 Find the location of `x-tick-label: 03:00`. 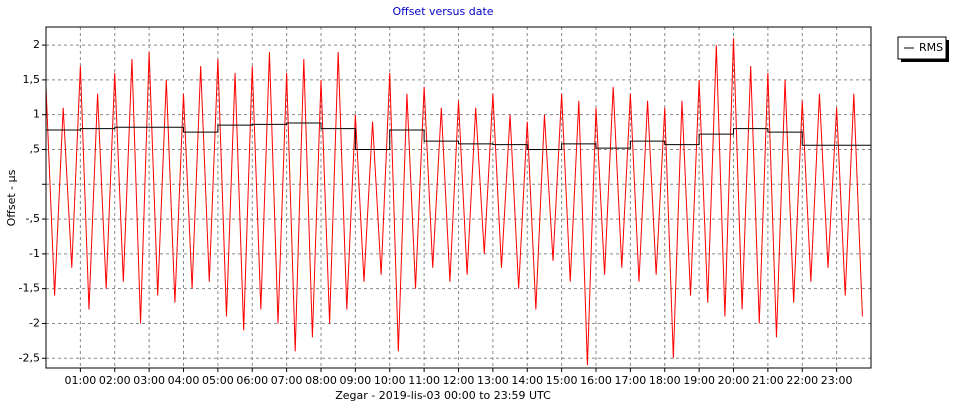

x-tick-label: 03:00 is located at coordinates (149, 380).